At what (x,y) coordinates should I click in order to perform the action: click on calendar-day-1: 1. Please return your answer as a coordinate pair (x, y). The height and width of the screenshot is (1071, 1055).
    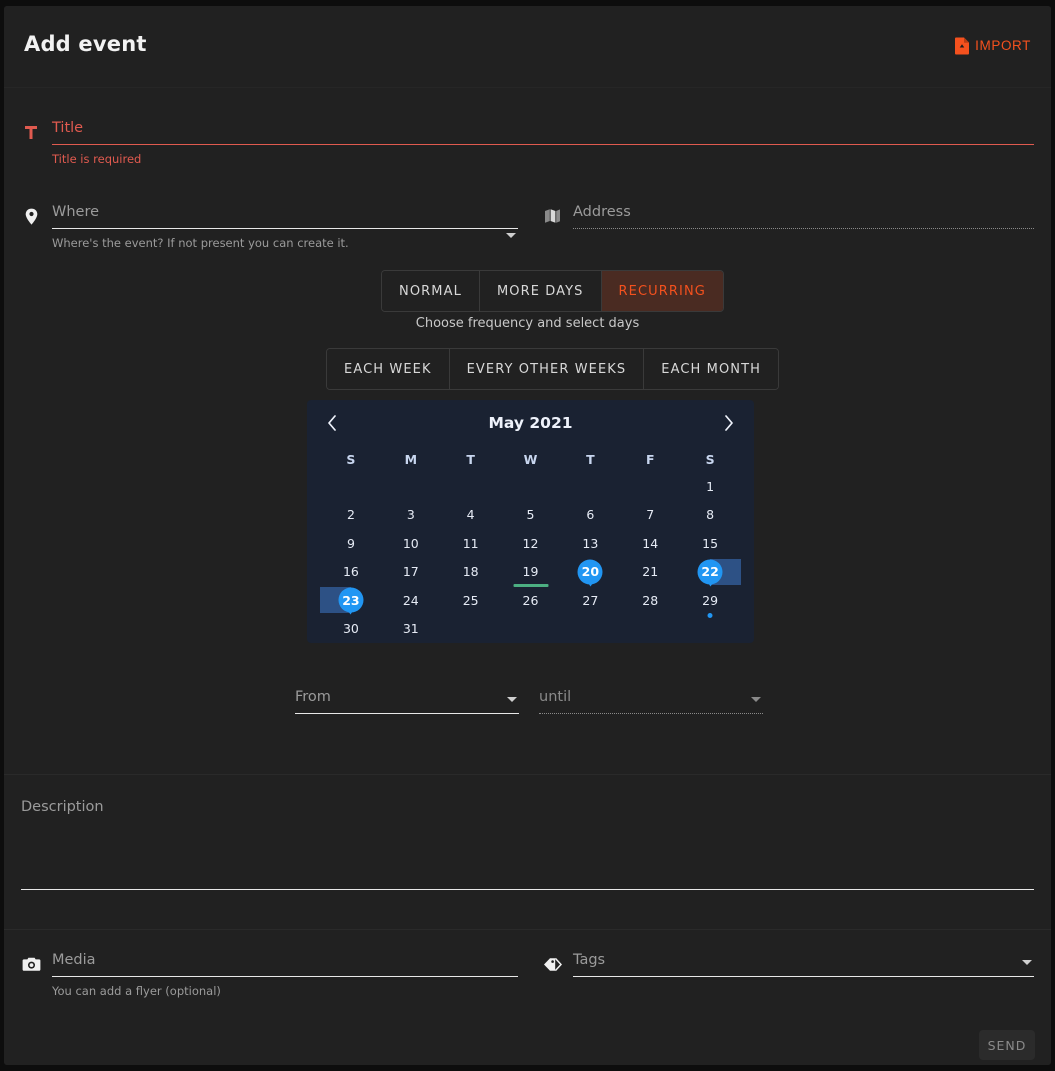
    Looking at the image, I should click on (710, 486).